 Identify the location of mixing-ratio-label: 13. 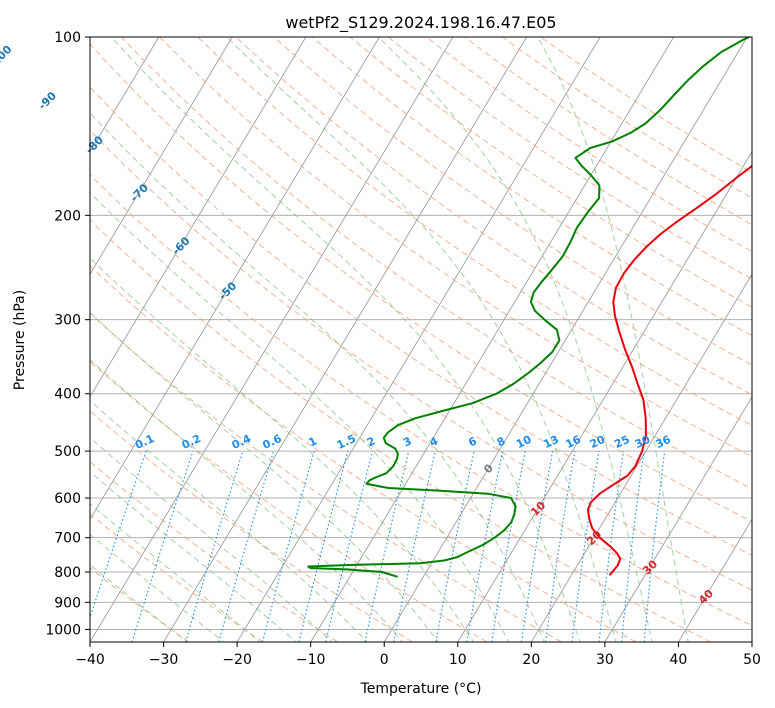
(550, 442).